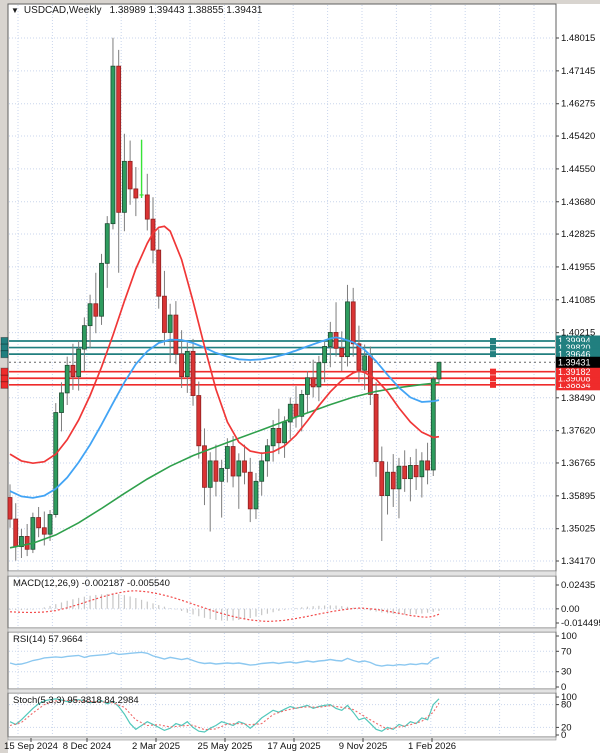 This screenshot has height=753, width=600. I want to click on macd-panel, so click(282, 602).